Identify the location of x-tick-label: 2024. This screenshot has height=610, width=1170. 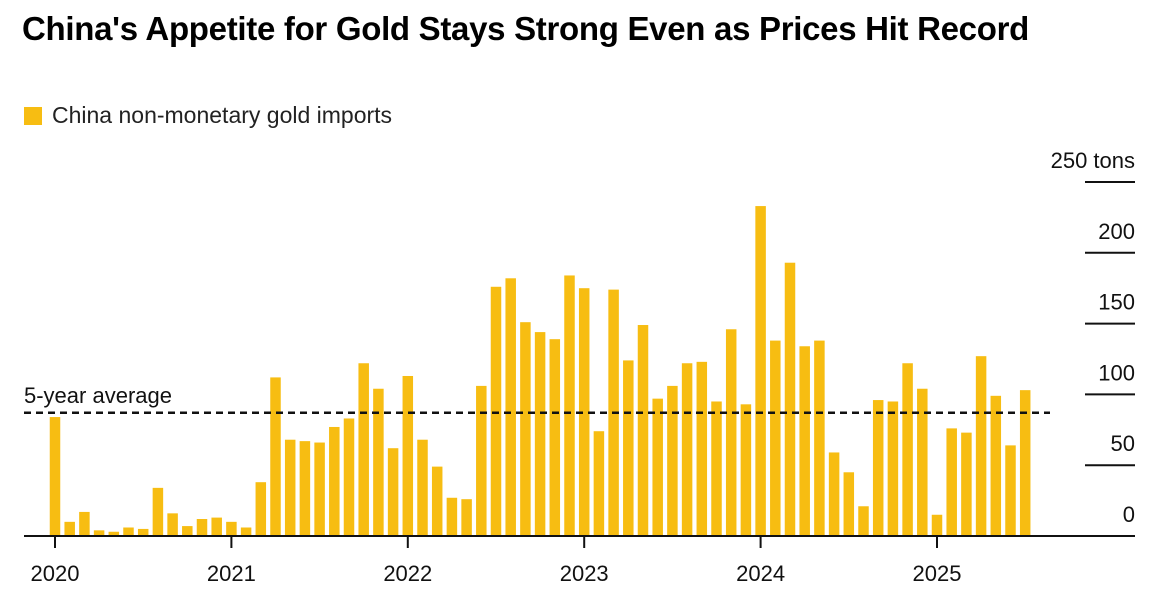
(760, 573).